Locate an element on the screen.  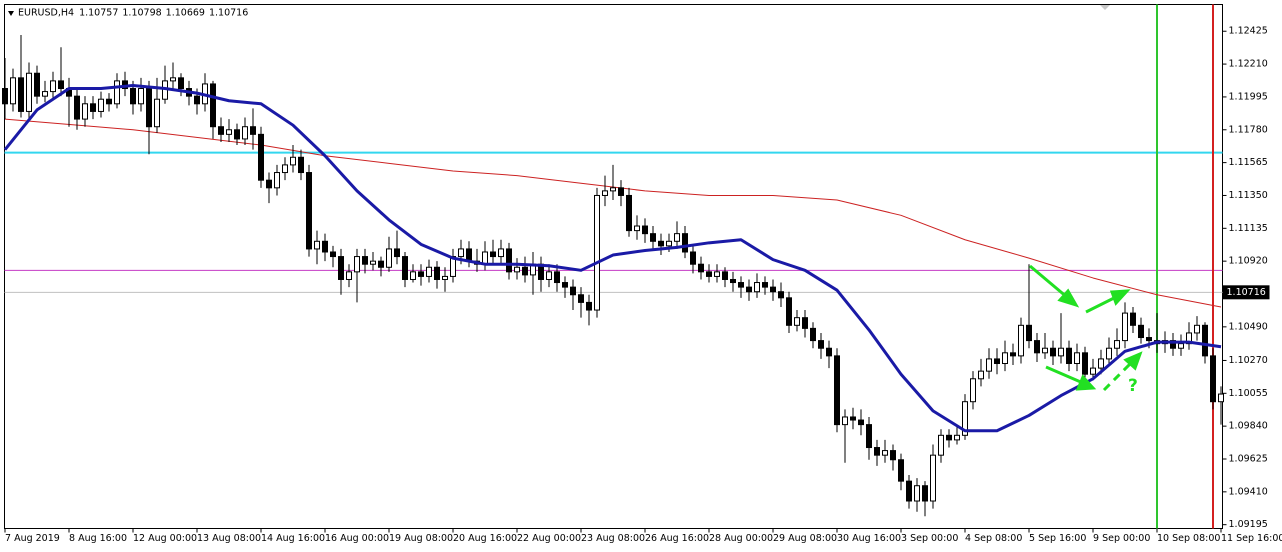
y-tick-label: 1.10055 is located at coordinates (1248, 393).